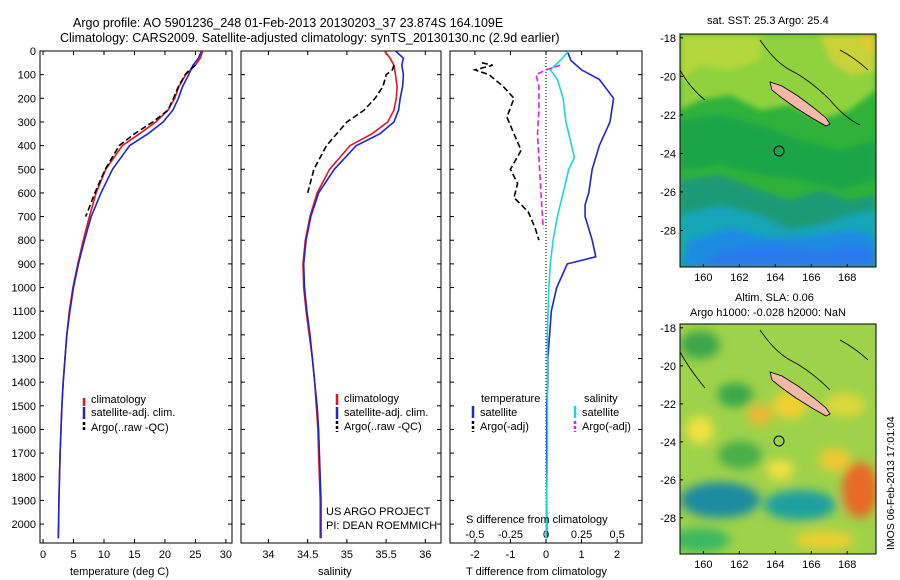  I want to click on y-tick-label: 1000, so click(24, 289).